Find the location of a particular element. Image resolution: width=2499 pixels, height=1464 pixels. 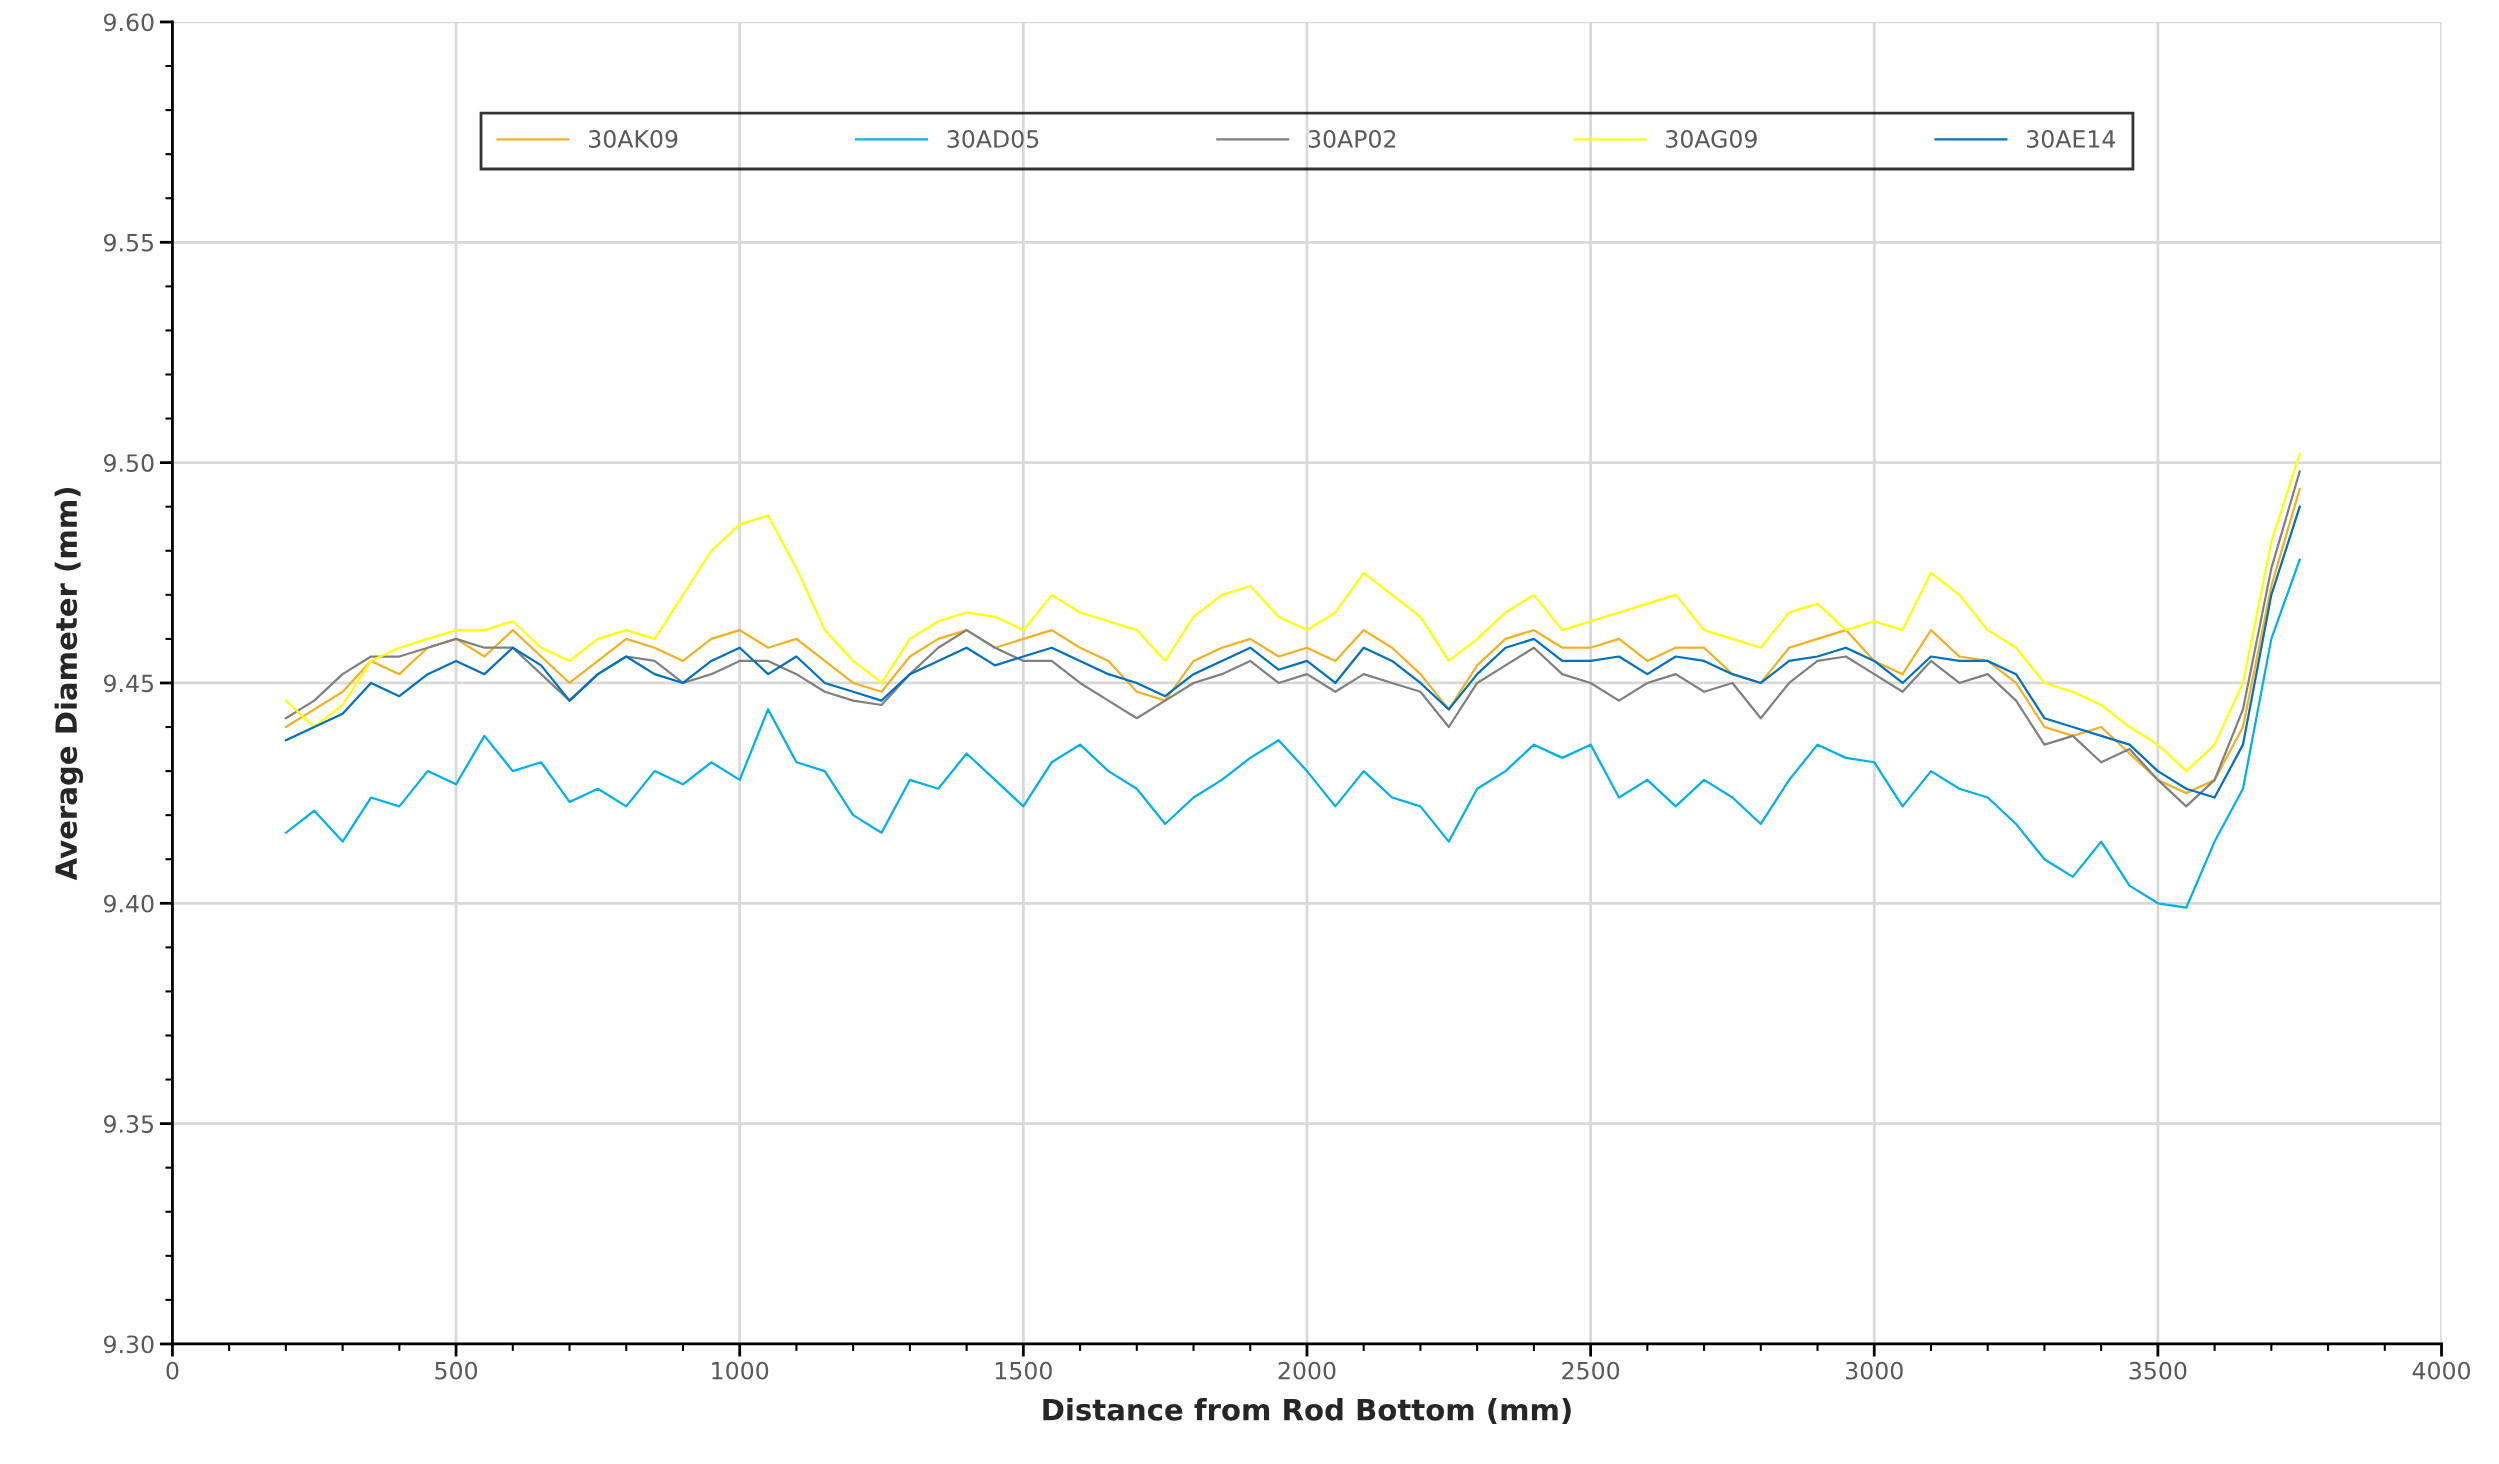

legend-label: 30AG09 is located at coordinates (1711, 139).